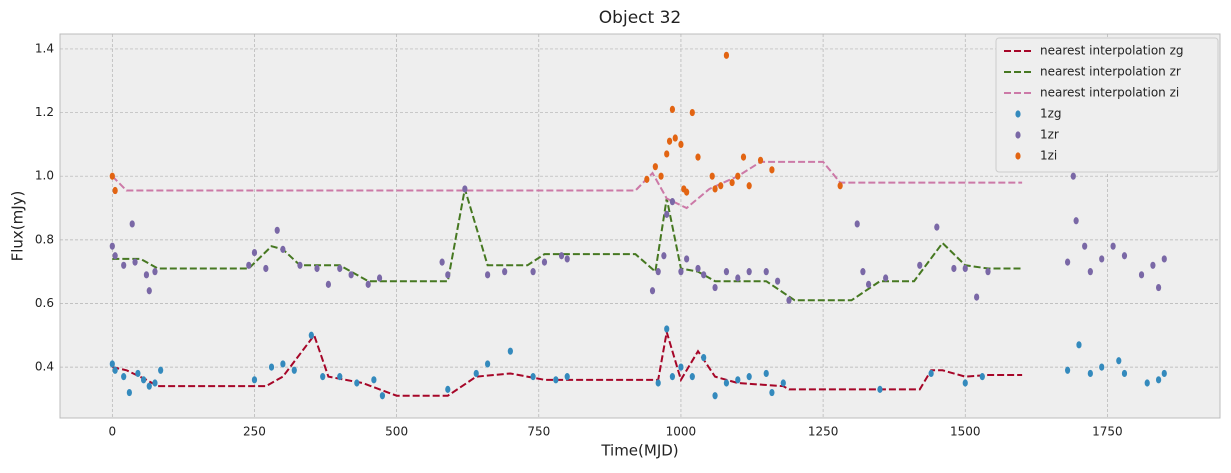 The height and width of the screenshot is (473, 1231). Describe the element at coordinates (823, 432) in the screenshot. I see `x-tick-label: 1250` at that location.